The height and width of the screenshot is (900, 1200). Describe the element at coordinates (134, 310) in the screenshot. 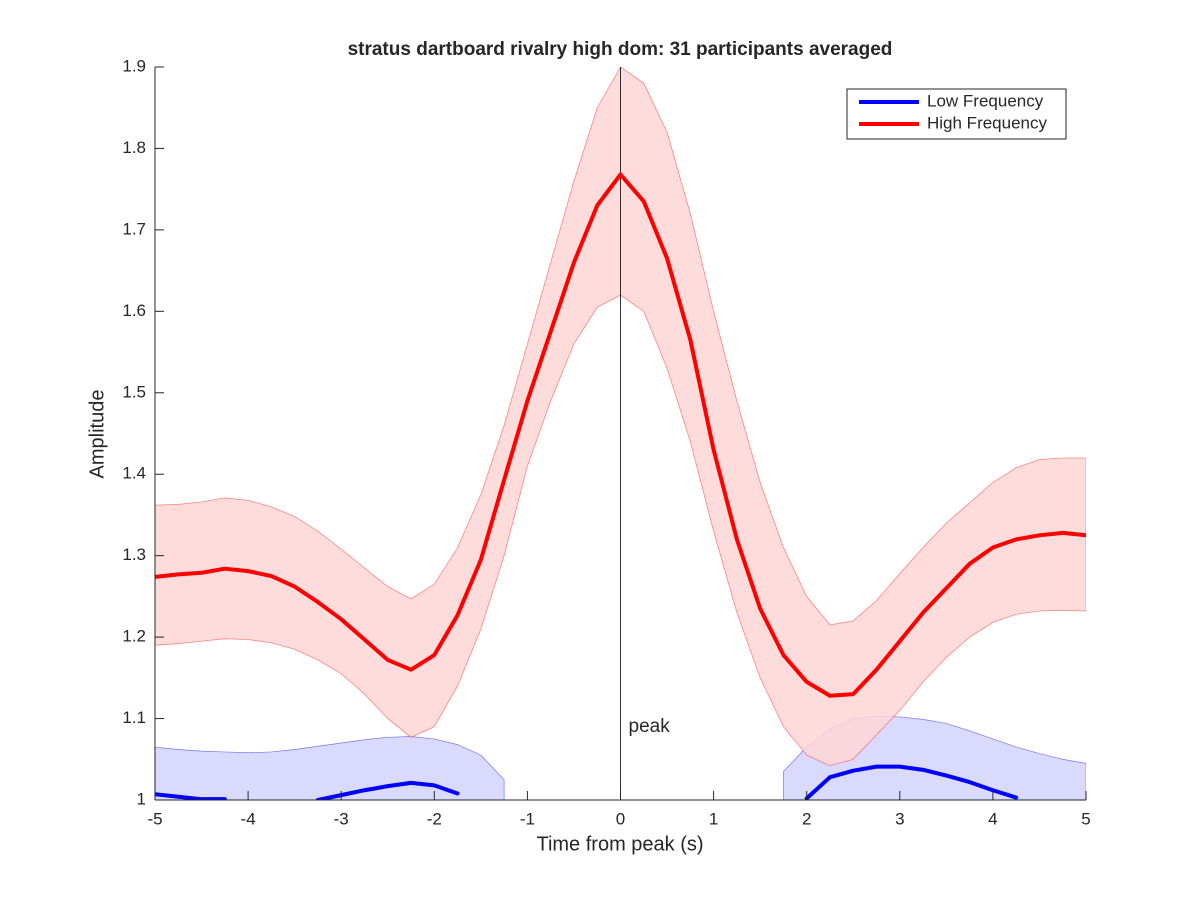

I see `y-tick-label: 1.6` at that location.